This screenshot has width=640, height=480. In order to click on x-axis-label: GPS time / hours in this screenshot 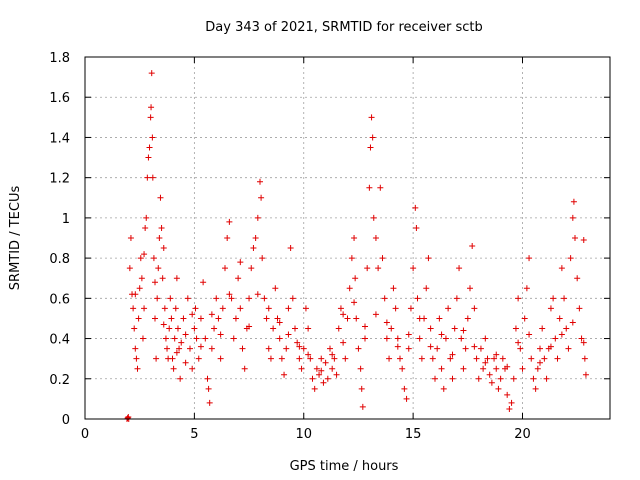, I will do `click(344, 466)`.